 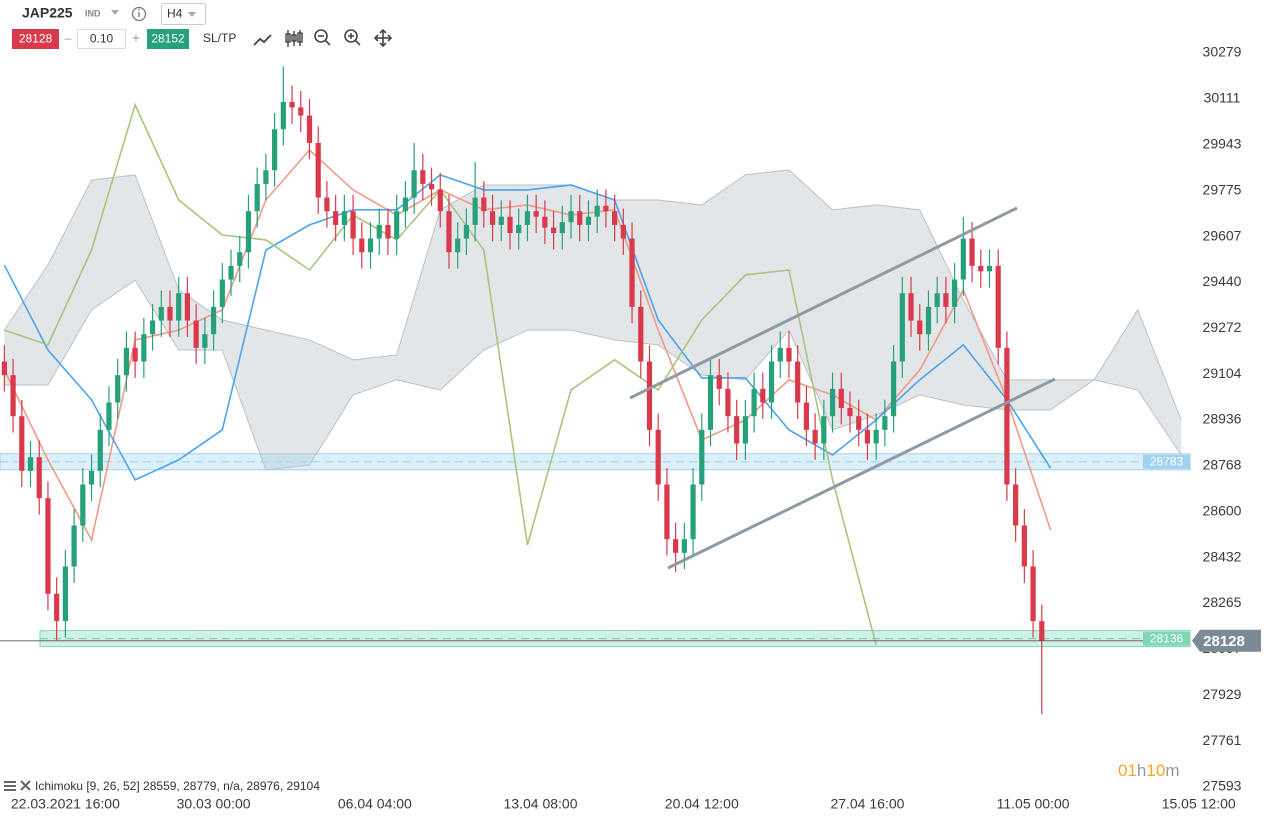 What do you see at coordinates (25, 785) in the screenshot?
I see `remove-icon` at bounding box center [25, 785].